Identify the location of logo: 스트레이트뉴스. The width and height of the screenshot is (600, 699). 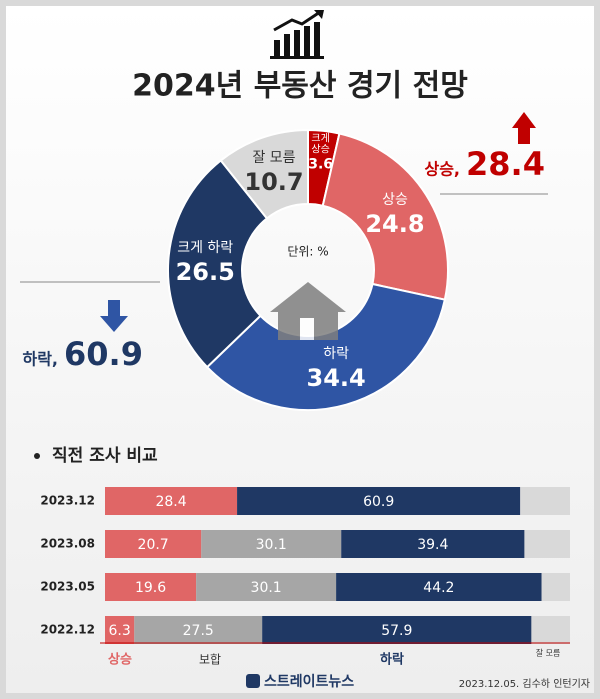
(309, 681).